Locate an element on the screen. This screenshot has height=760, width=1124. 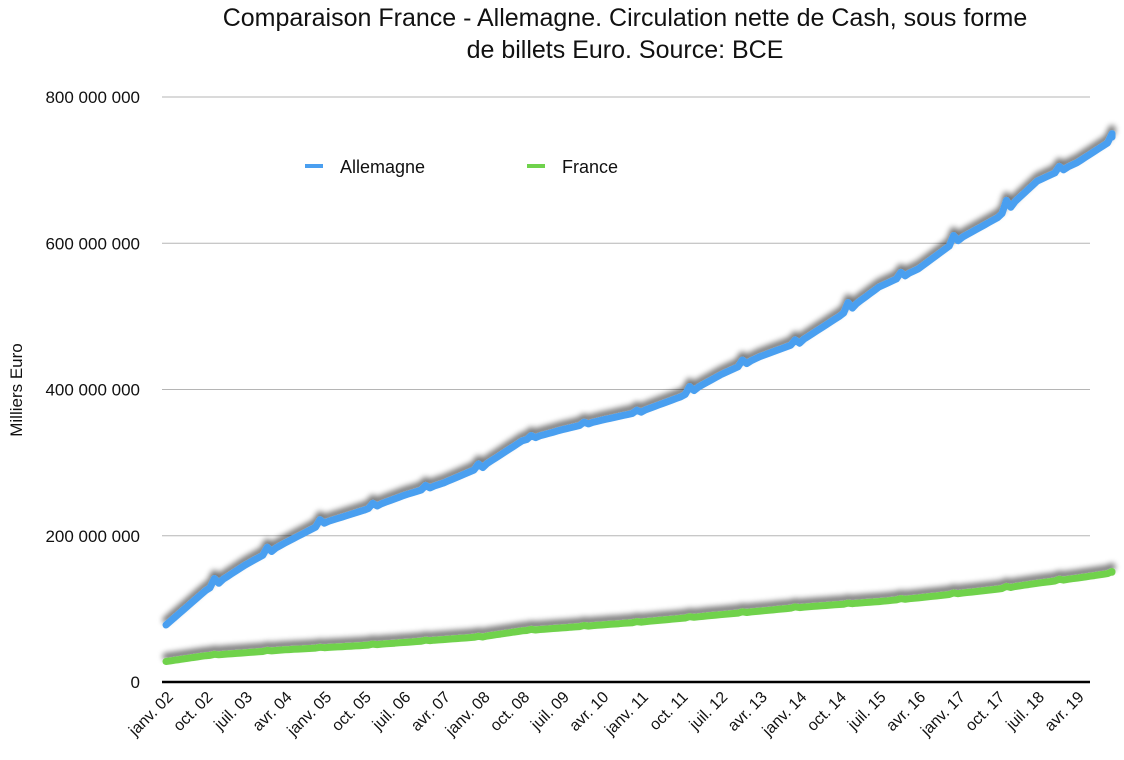
y-tick-label: 600 000 000 is located at coordinates (92, 243).